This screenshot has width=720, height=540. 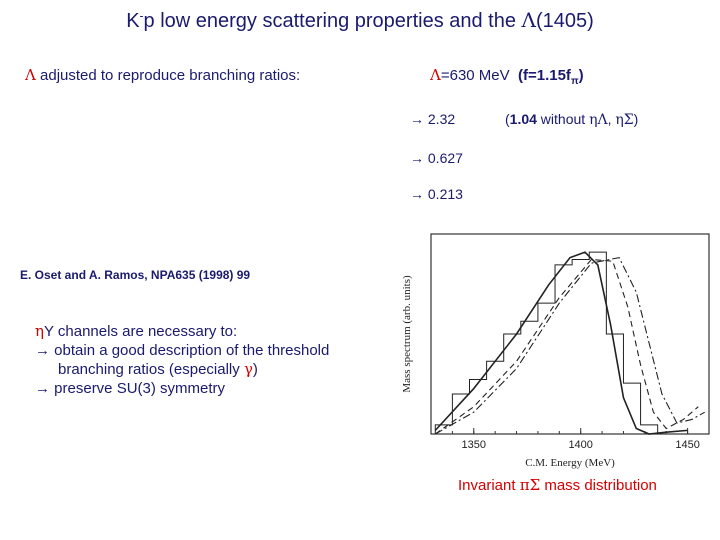 I want to click on note-sigma: Σ, so click(x=628, y=120).